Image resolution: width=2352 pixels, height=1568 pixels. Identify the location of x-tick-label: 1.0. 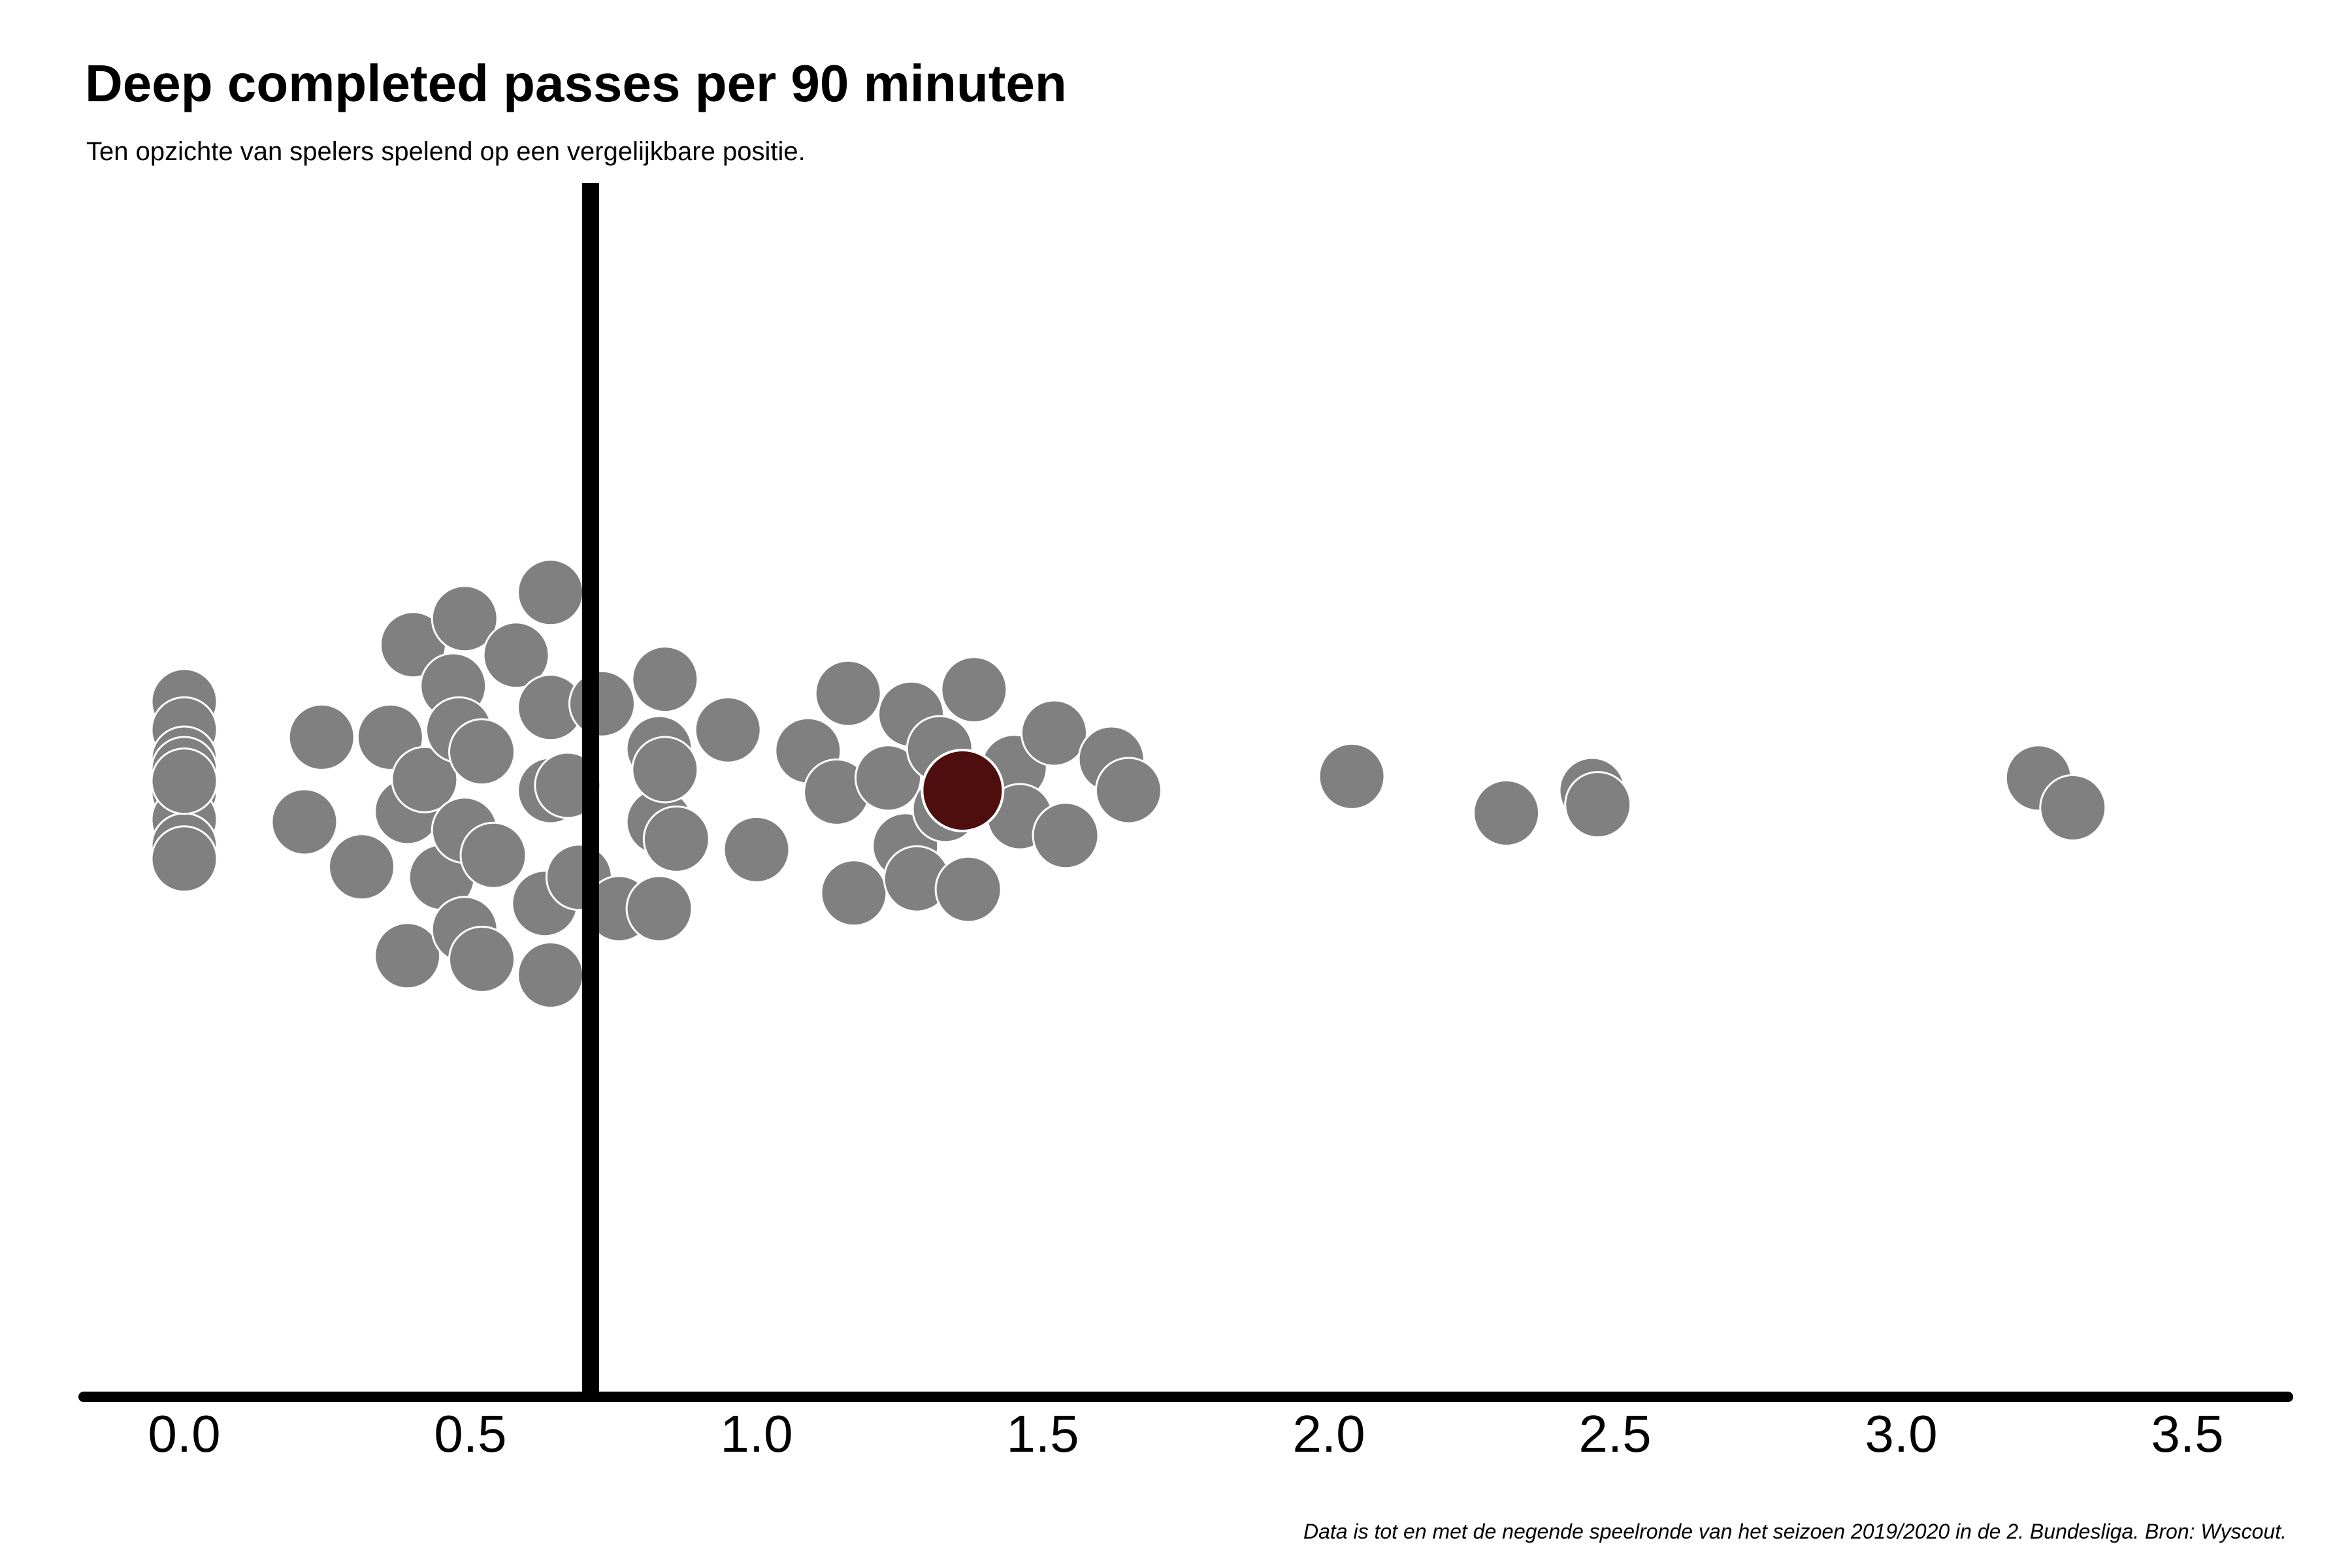
(756, 1434).